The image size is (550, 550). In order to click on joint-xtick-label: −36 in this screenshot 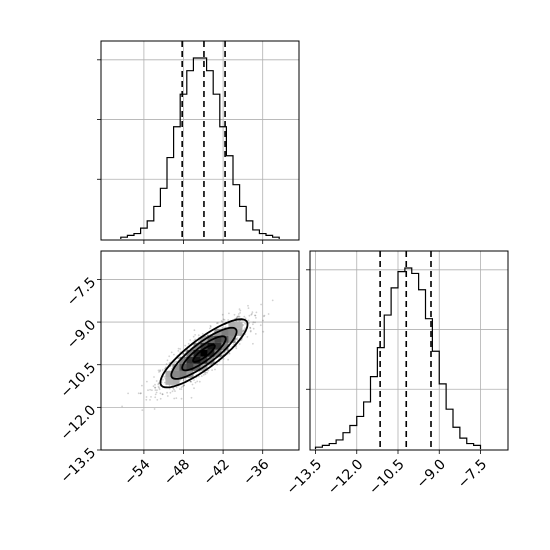, I will do `click(256, 472)`.